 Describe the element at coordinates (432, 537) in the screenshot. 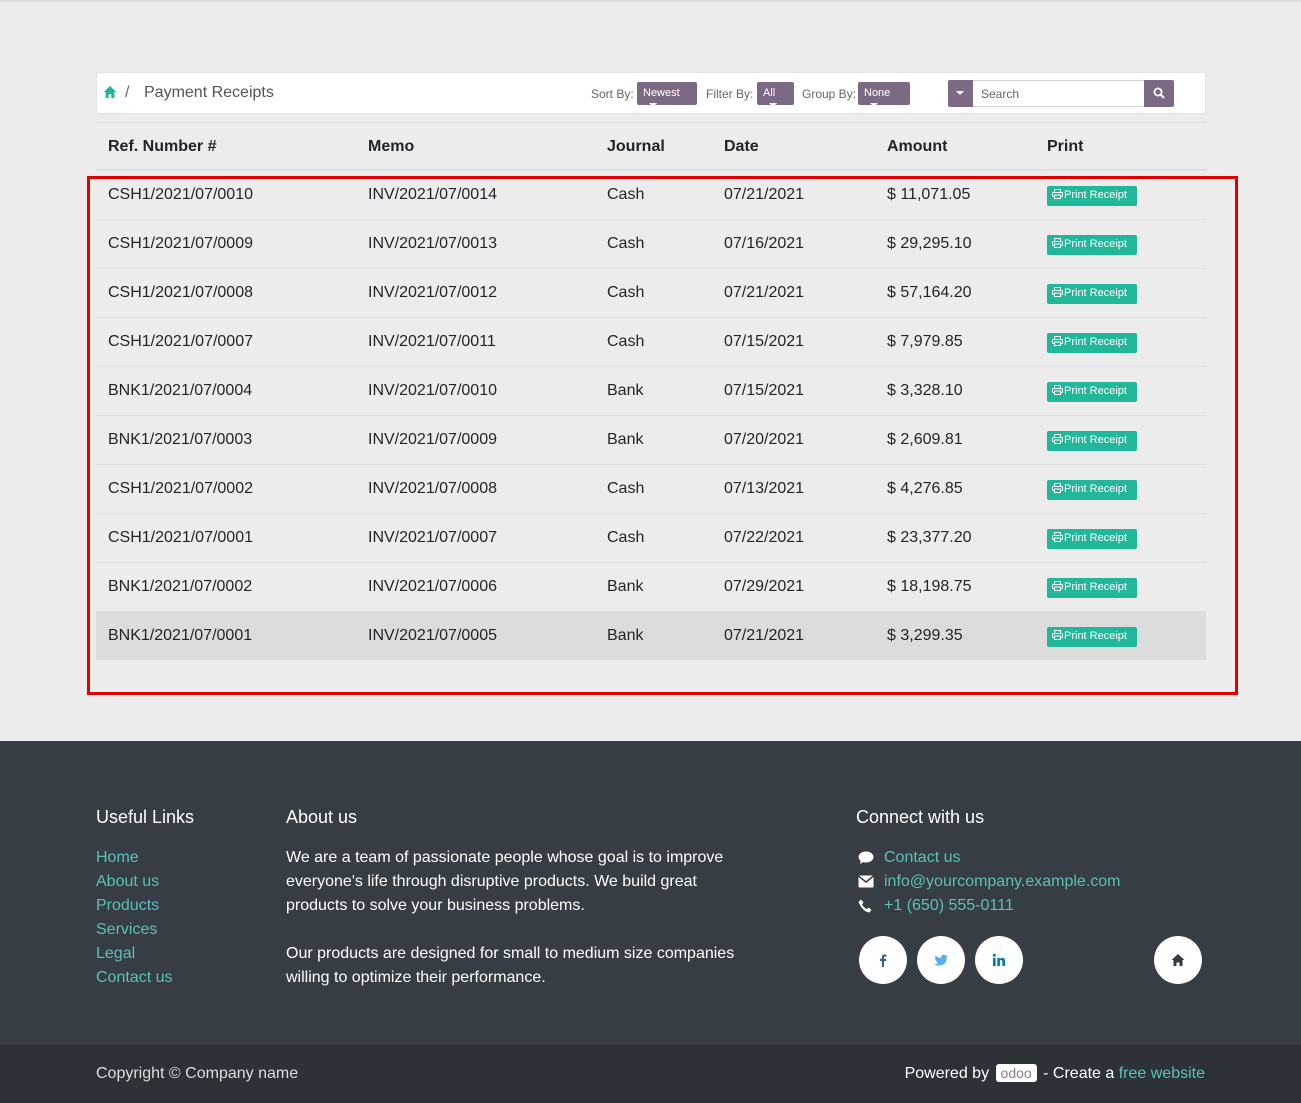

I see `memo-cell: INV/2021/07/0007` at that location.